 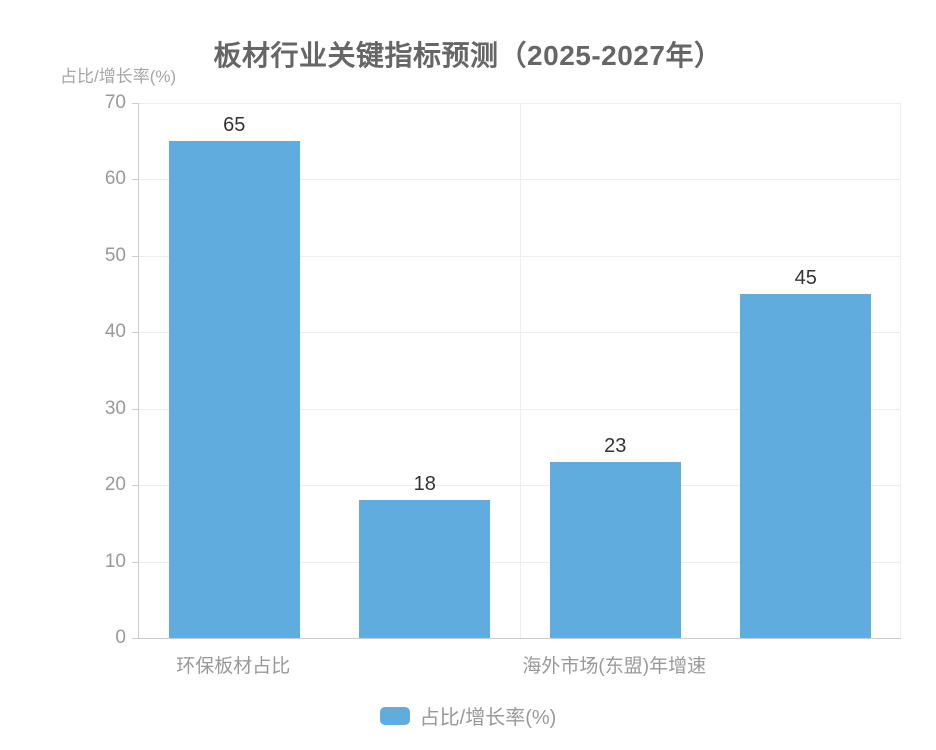 I want to click on bar-value-label: 45, so click(x=805, y=278).